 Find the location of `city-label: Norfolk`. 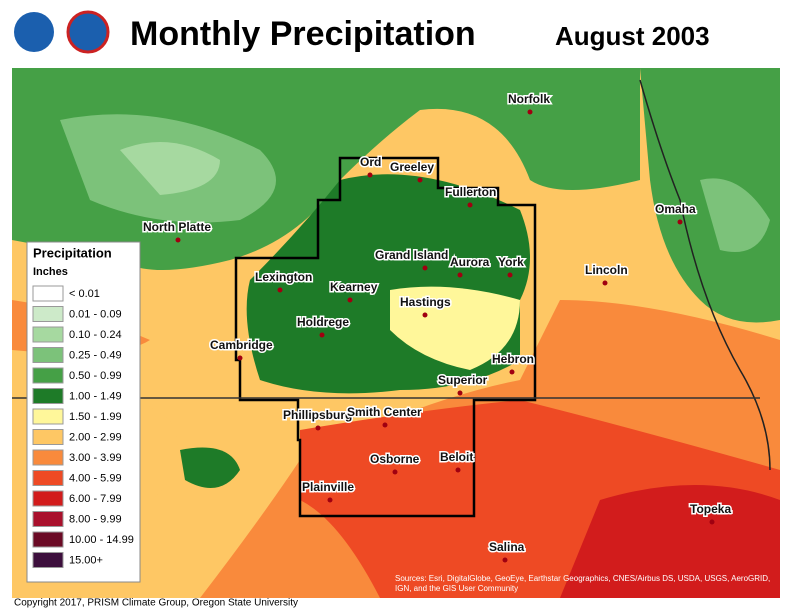

city-label: Norfolk is located at coordinates (529, 99).